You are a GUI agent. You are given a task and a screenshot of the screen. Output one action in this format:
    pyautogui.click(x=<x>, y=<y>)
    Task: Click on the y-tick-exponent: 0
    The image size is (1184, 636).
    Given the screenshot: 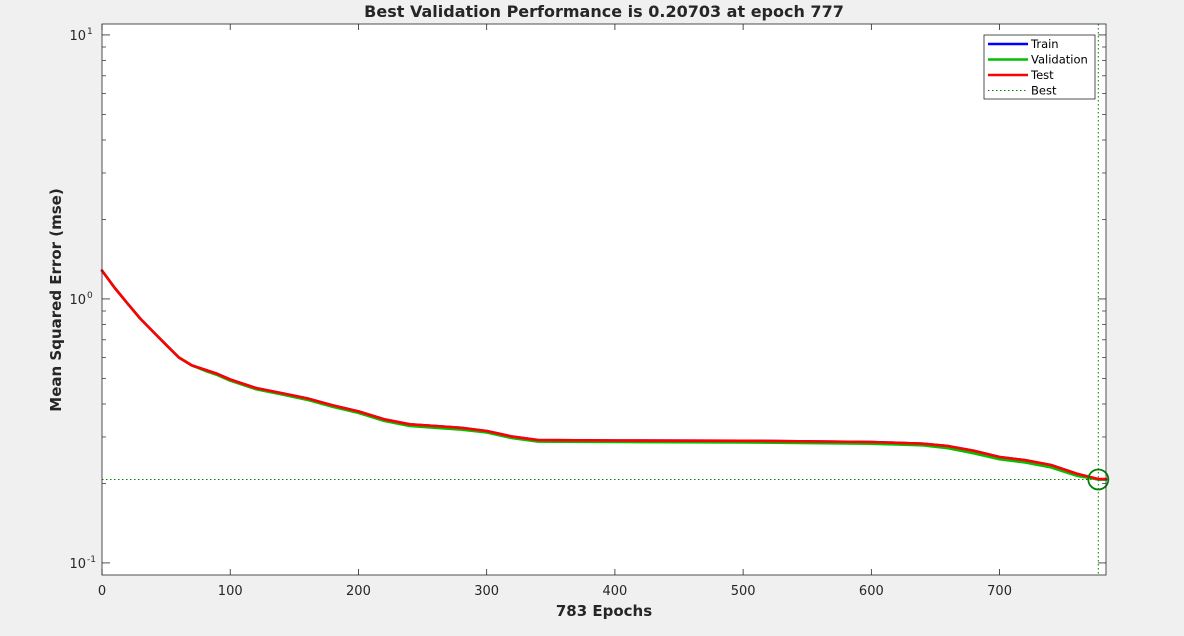 What is the action you would take?
    pyautogui.click(x=90, y=296)
    